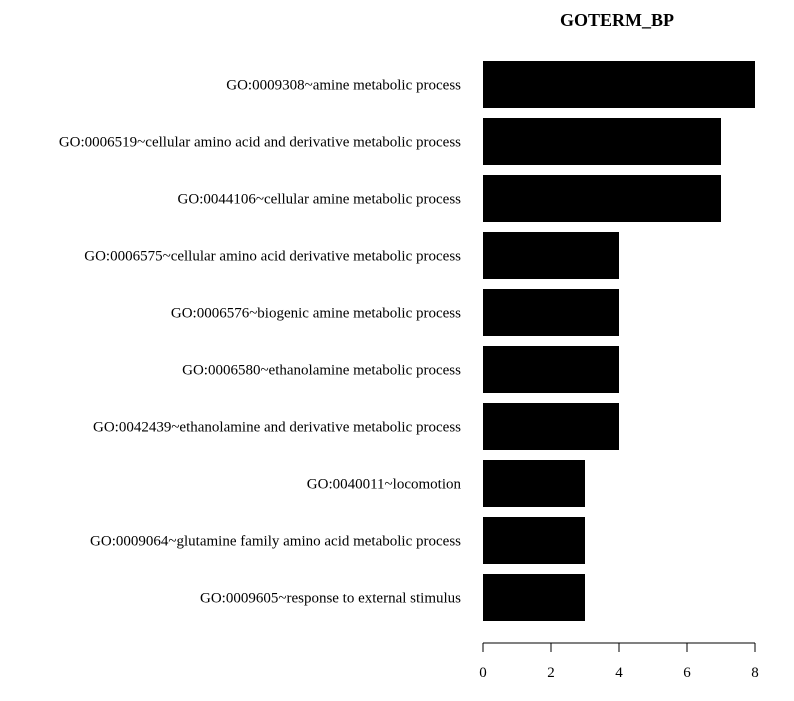  What do you see at coordinates (617, 20) in the screenshot?
I see `chart-title: GOTERM_BP` at bounding box center [617, 20].